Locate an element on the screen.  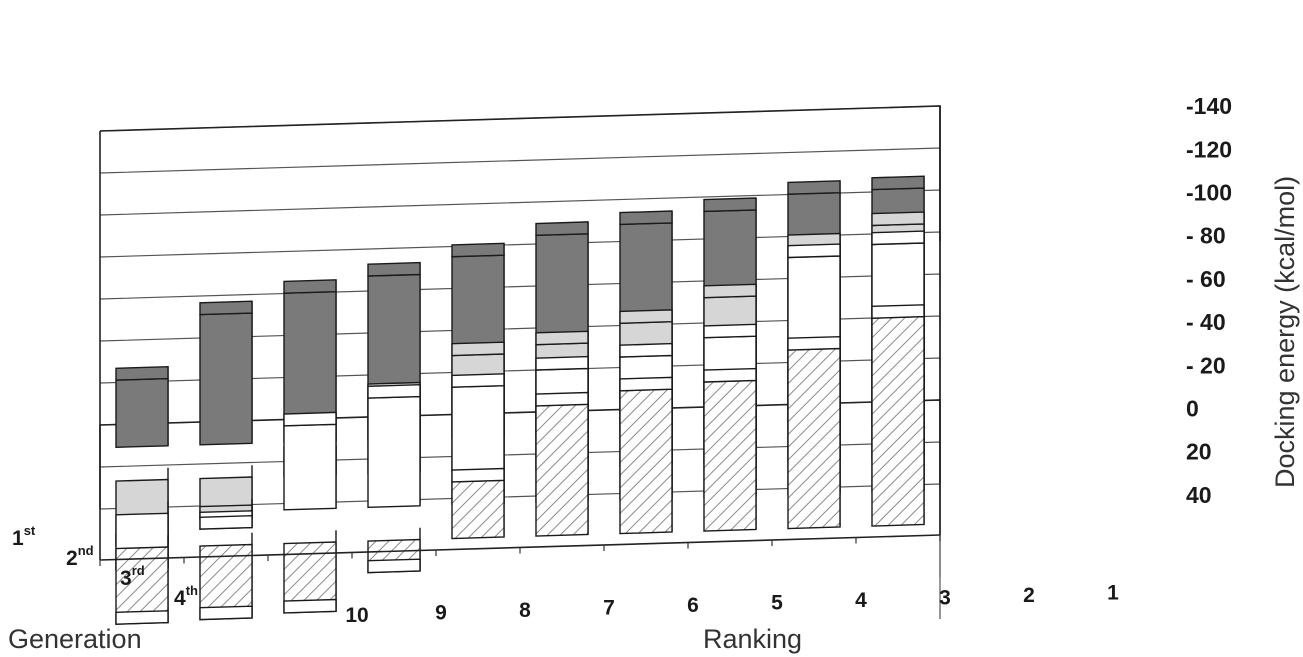
bar-gen1-rank5 is located at coordinates (562, 464).